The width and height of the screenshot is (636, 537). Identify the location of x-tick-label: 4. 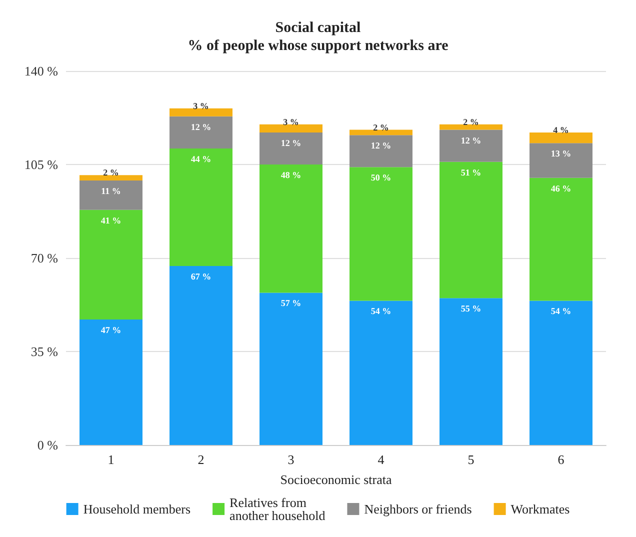
(381, 459).